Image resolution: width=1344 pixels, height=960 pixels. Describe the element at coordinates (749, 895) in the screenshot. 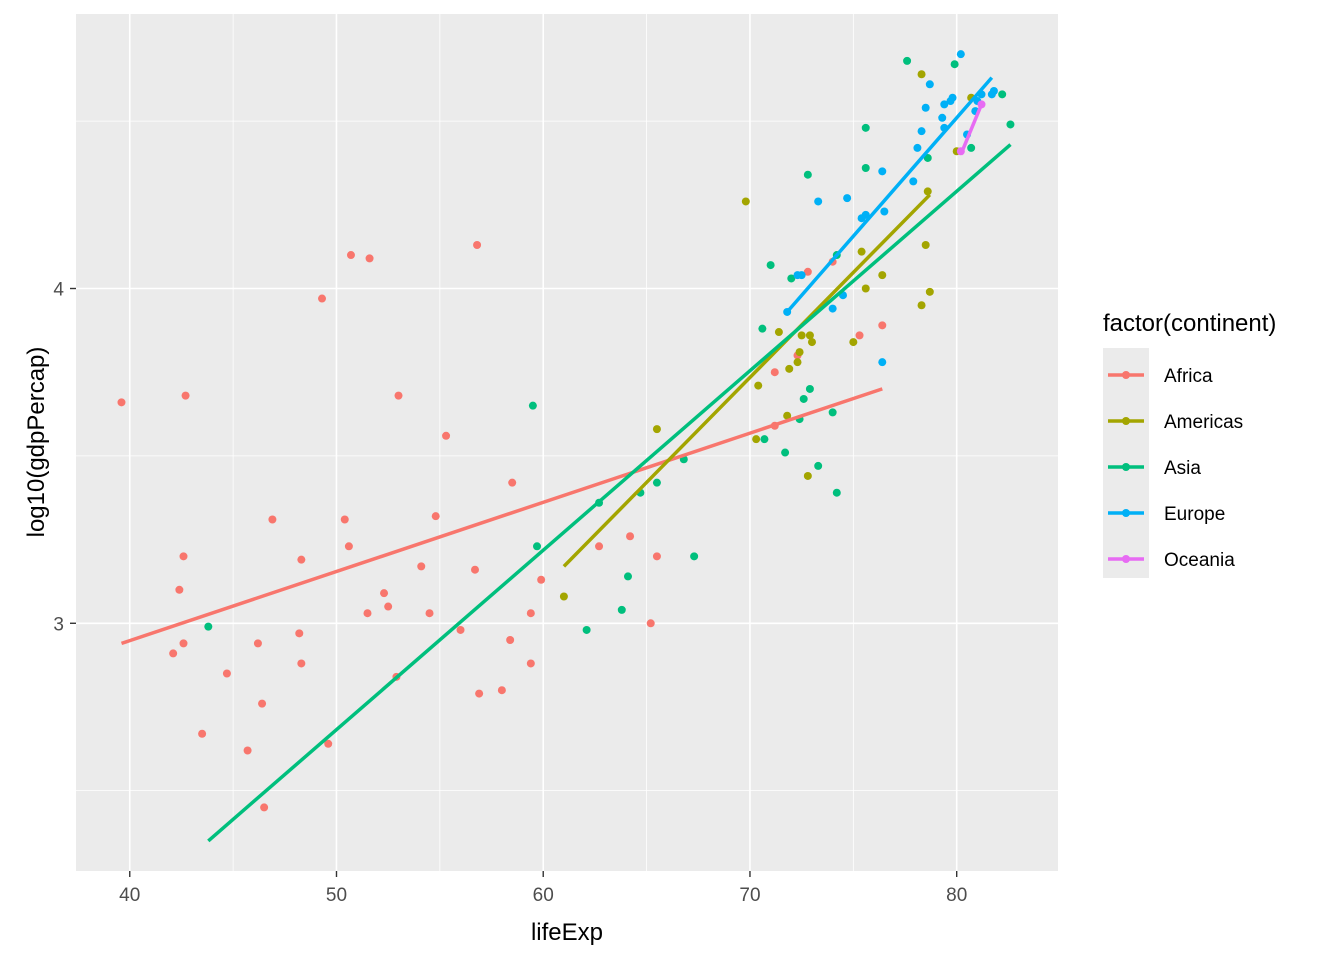

I see `x-tick-label: 70` at that location.